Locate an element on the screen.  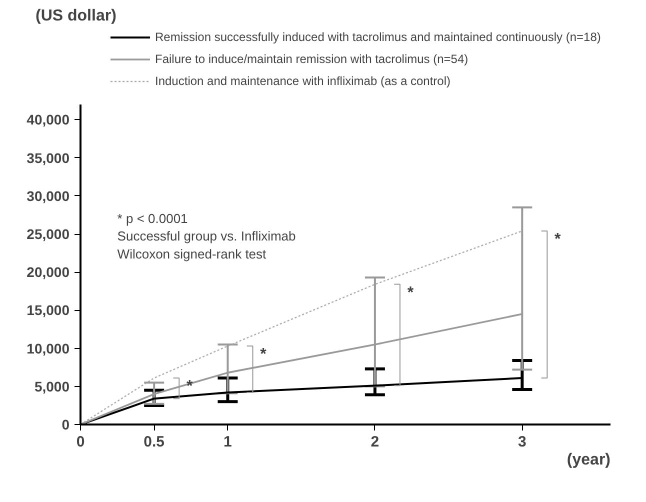
annotation: * p < 0.0001 is located at coordinates (152, 218).